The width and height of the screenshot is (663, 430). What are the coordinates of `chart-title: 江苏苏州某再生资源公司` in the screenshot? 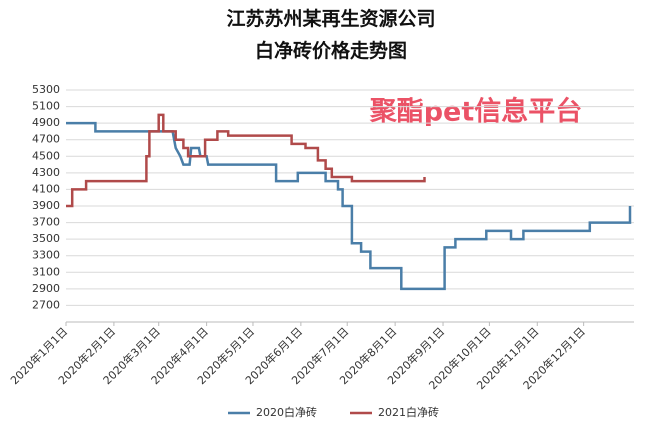 It's located at (330, 18).